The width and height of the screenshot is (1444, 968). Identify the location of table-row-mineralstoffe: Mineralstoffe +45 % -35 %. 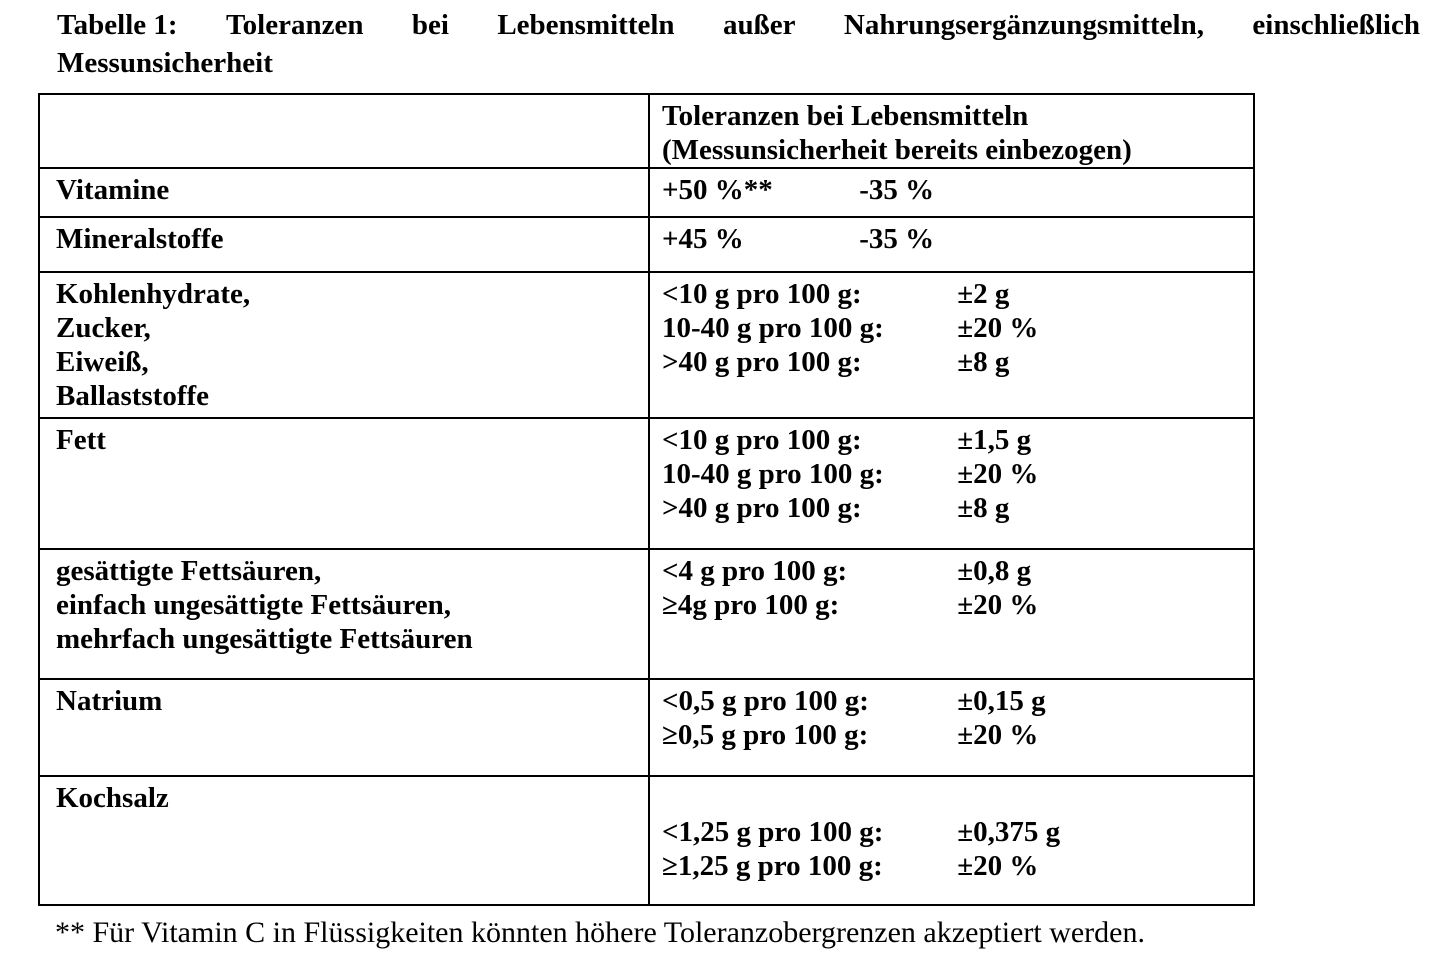
(646, 244).